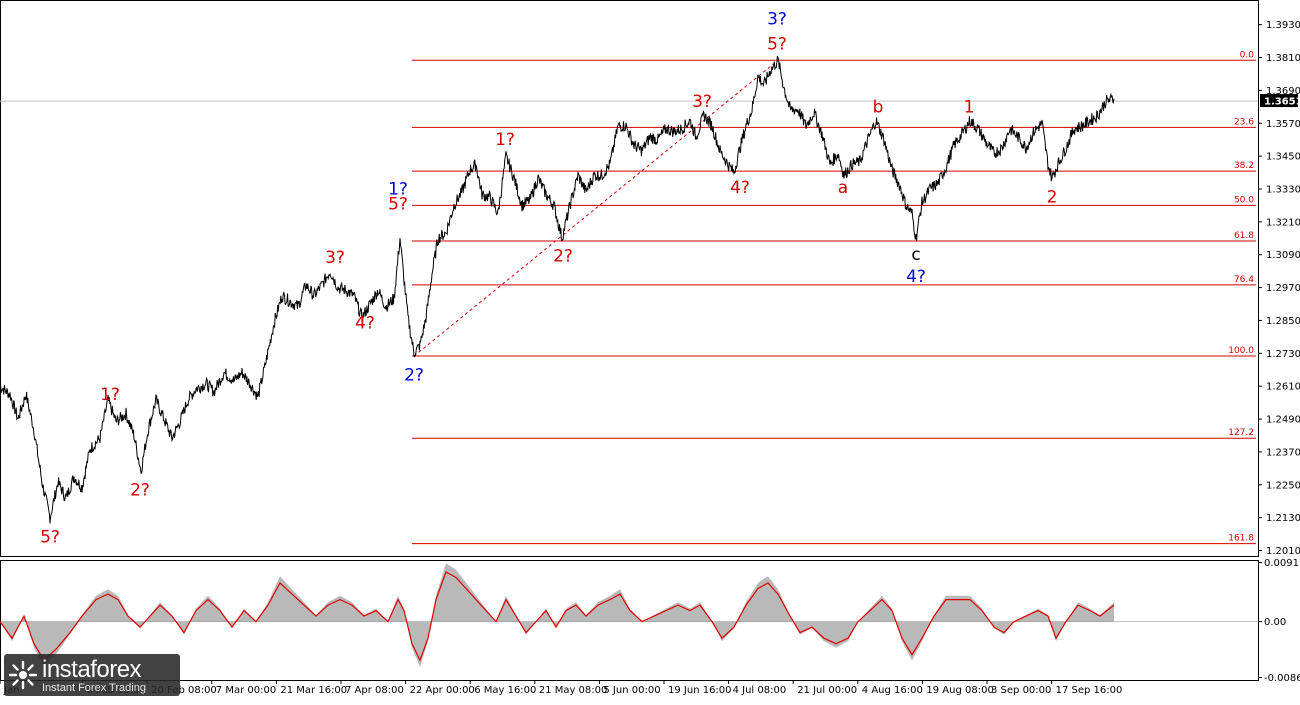  Describe the element at coordinates (915, 255) in the screenshot. I see `wave-label-16: c` at that location.